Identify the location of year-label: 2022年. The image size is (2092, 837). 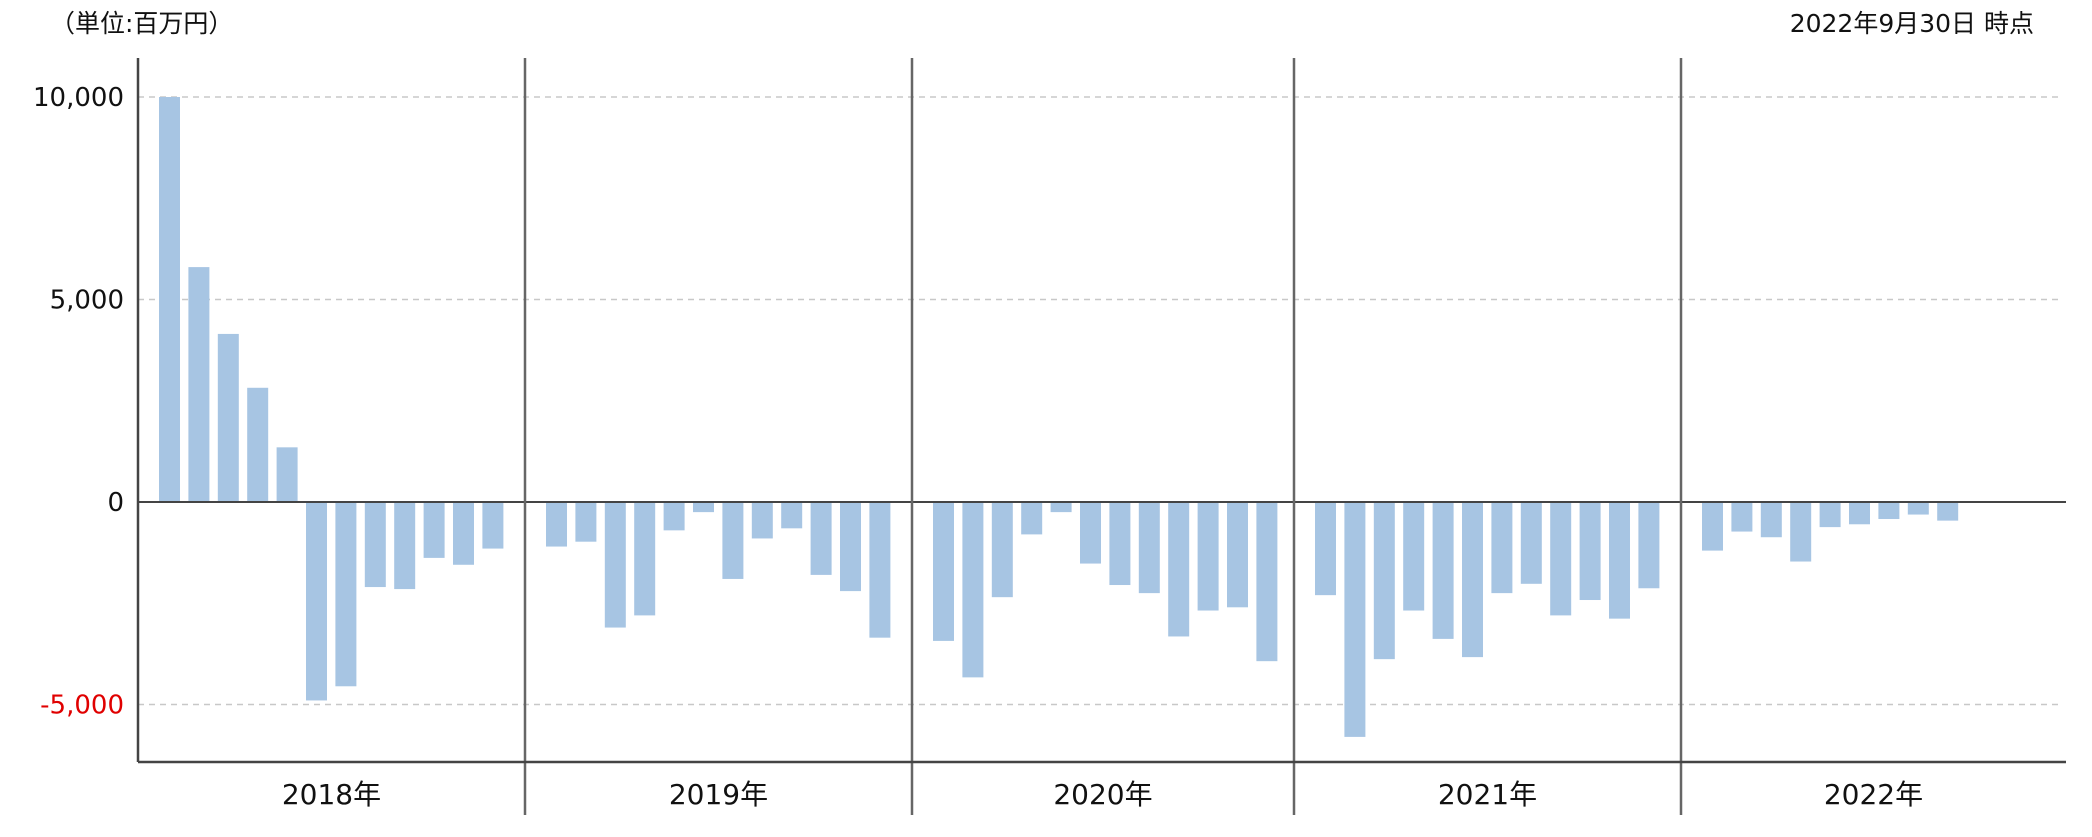
(1873, 794).